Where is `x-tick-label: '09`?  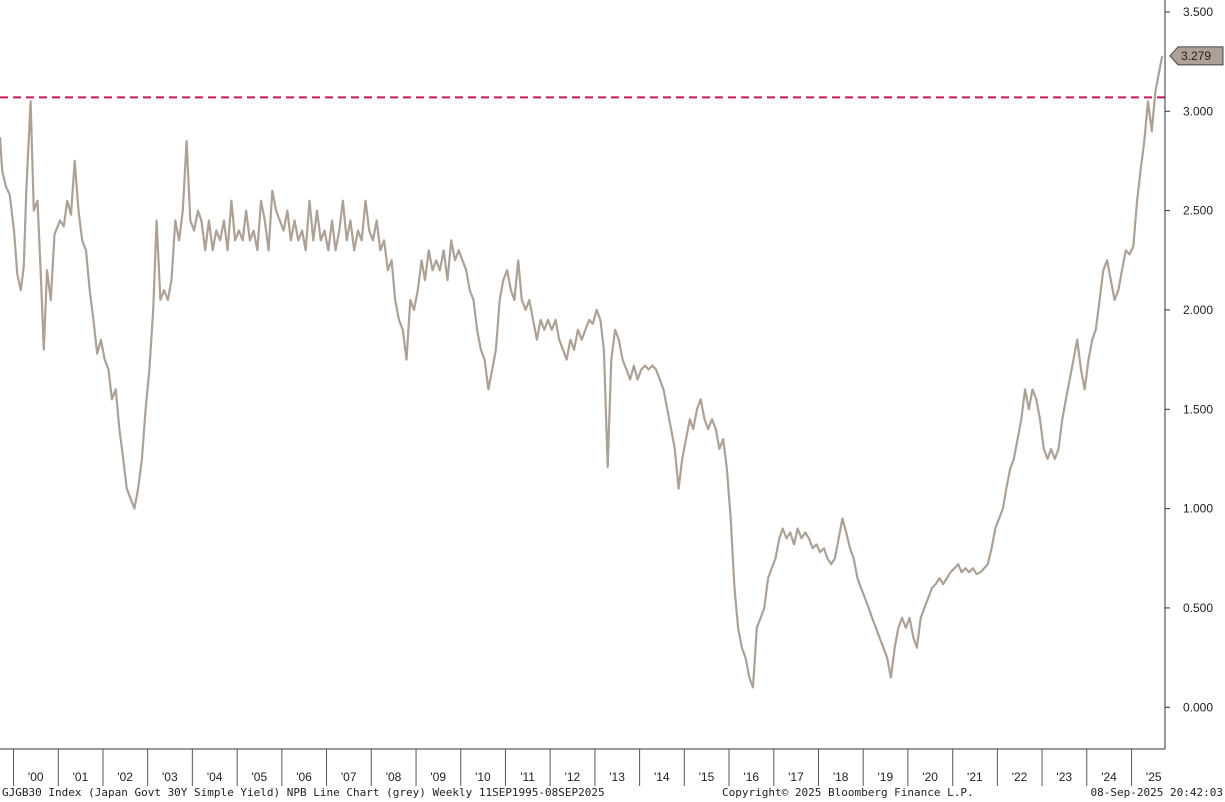
x-tick-label: '09 is located at coordinates (438, 777).